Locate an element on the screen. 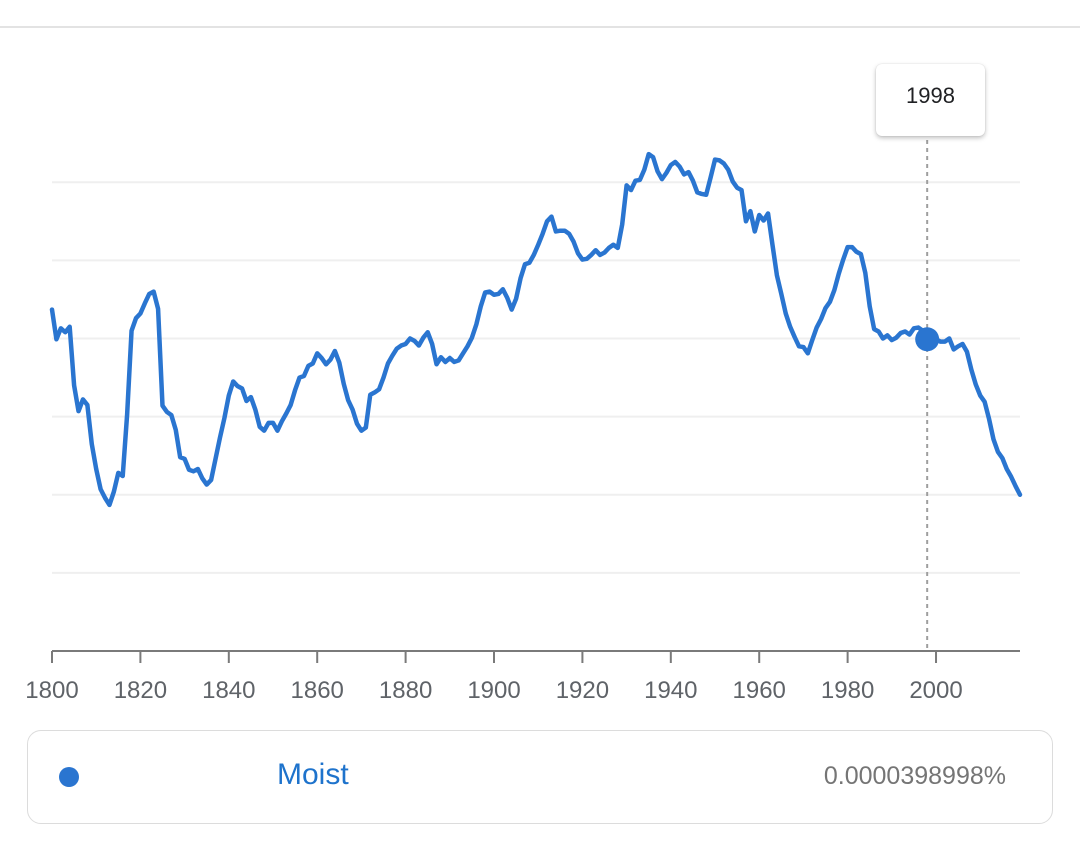 The image size is (1080, 848). x-tick-label-1980: 1980 is located at coordinates (847, 690).